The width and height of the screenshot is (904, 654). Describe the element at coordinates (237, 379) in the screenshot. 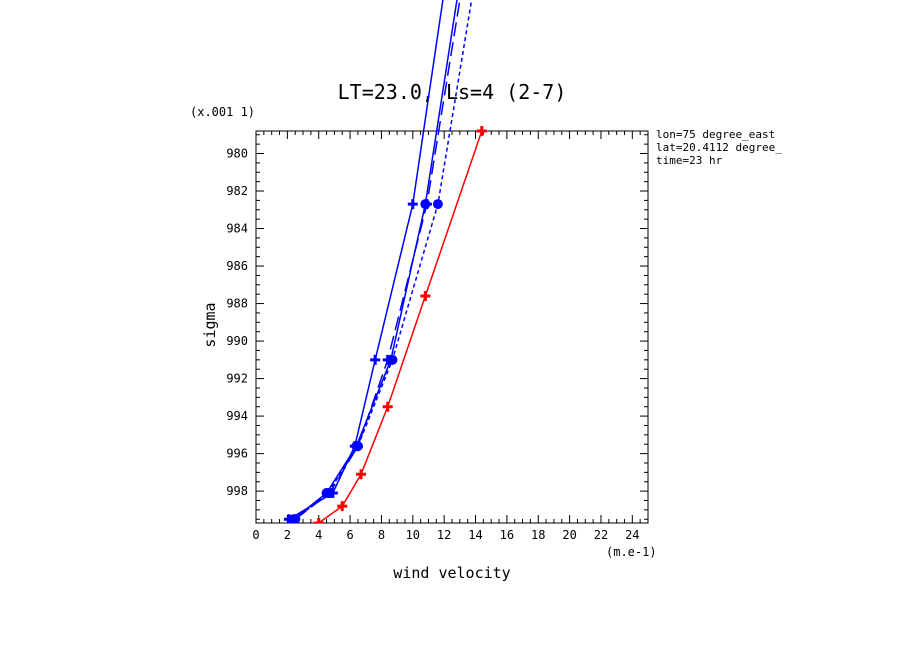

I see `y-tick-label: 992` at that location.